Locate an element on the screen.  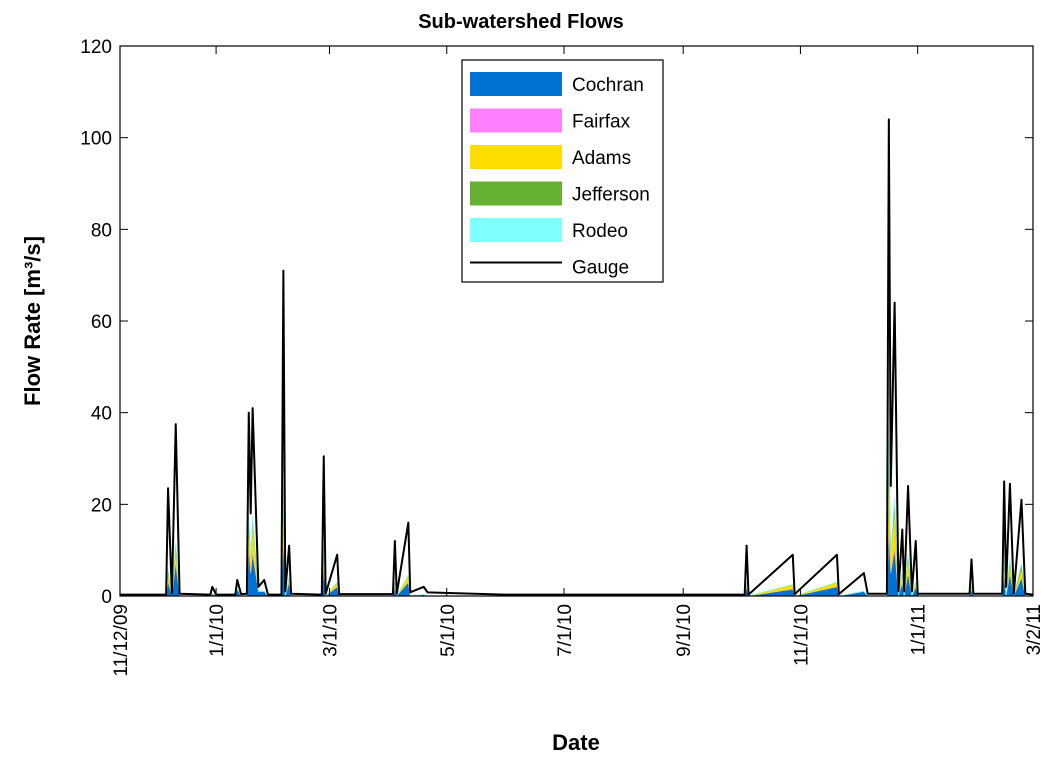
y-tick-label: 60 is located at coordinates (101, 322).